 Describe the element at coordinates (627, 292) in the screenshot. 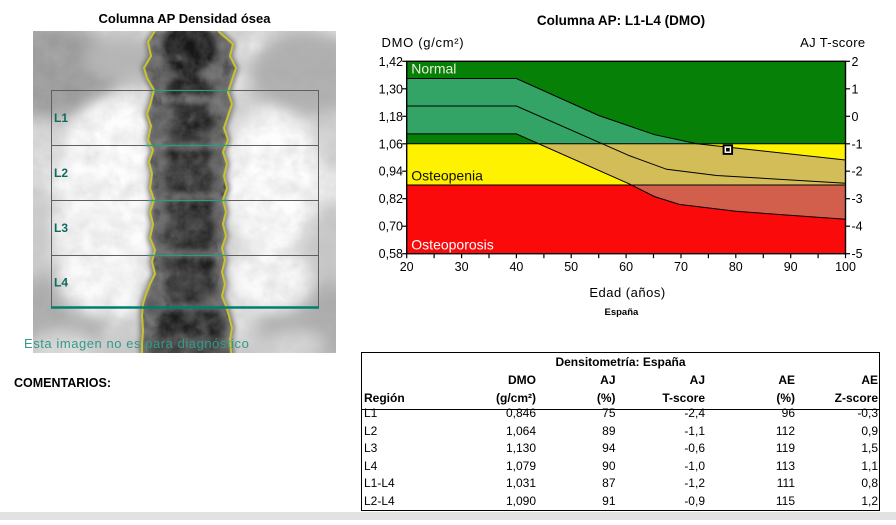

I see `svg-text: Edad (años)` at that location.